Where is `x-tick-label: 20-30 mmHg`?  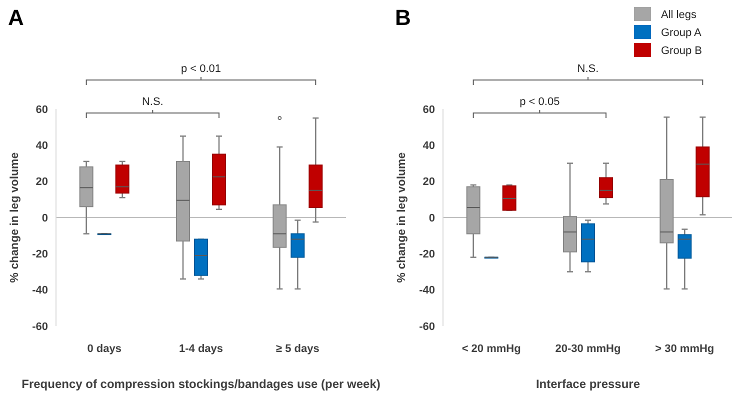 x-tick-label: 20-30 mmHg is located at coordinates (588, 349).